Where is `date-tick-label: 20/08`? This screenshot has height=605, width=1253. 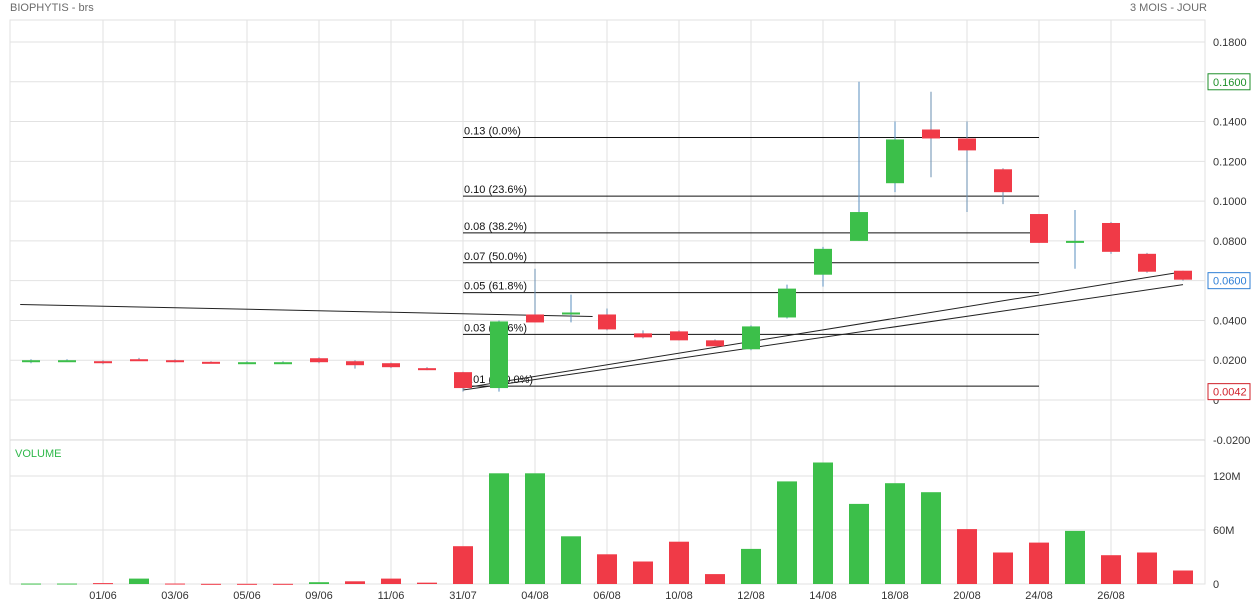 date-tick-label: 20/08 is located at coordinates (967, 596).